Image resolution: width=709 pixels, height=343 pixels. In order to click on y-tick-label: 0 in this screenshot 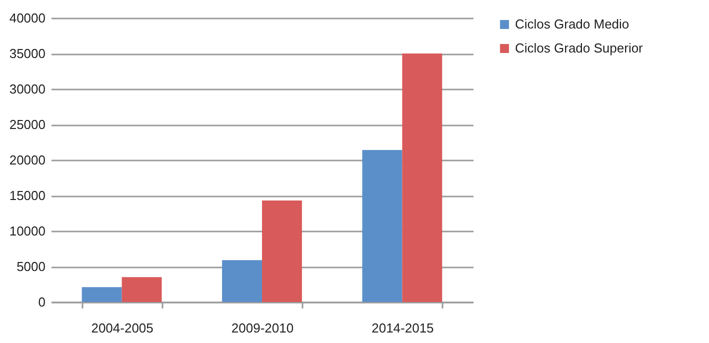, I will do `click(42, 302)`.